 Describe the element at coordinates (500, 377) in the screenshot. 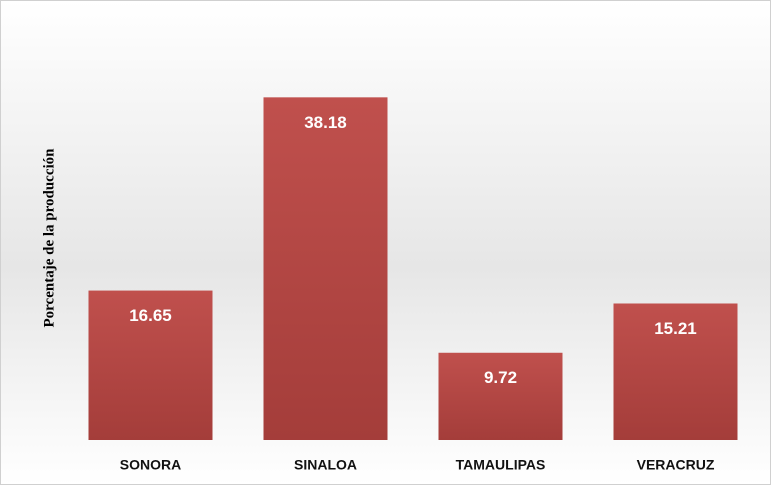

I see `data-label: 9.72` at that location.